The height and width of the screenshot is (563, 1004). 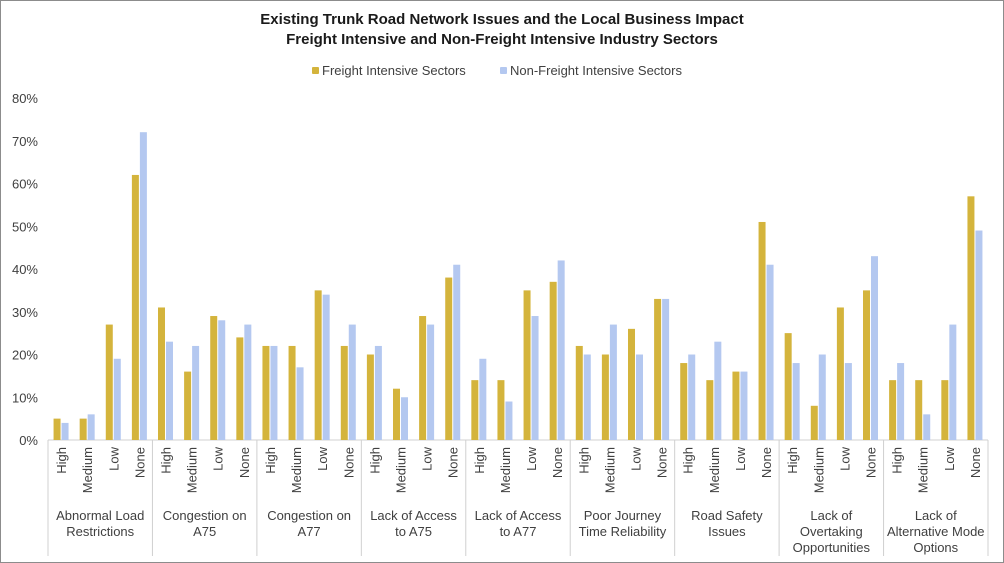 I want to click on group-label: Road Safety, so click(x=727, y=515).